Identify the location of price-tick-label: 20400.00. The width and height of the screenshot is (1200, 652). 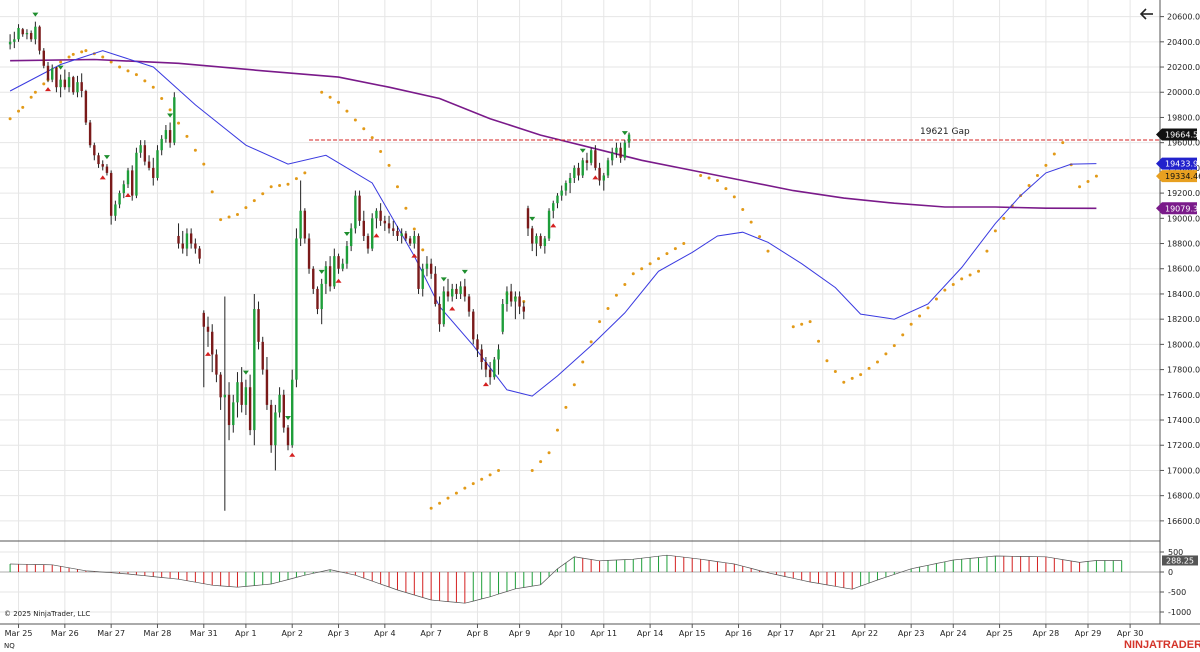
(1183, 42).